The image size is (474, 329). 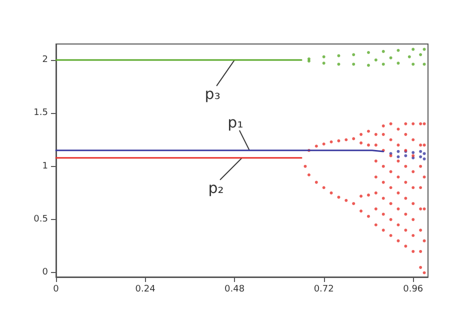 I want to click on annotation: p₁, so click(x=236, y=122).